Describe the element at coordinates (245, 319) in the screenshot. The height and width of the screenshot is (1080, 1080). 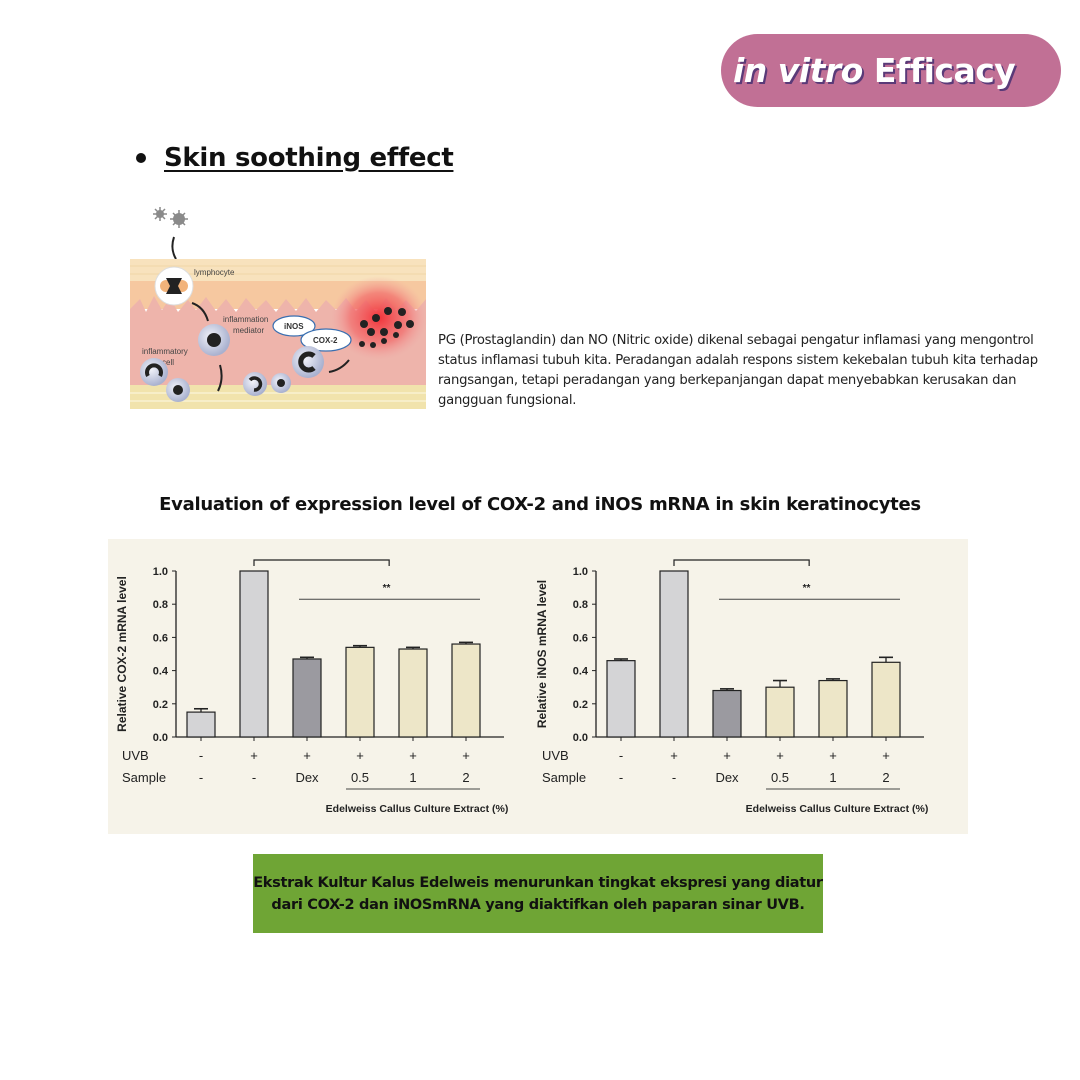
I see `label-inflammation: inflammation` at that location.